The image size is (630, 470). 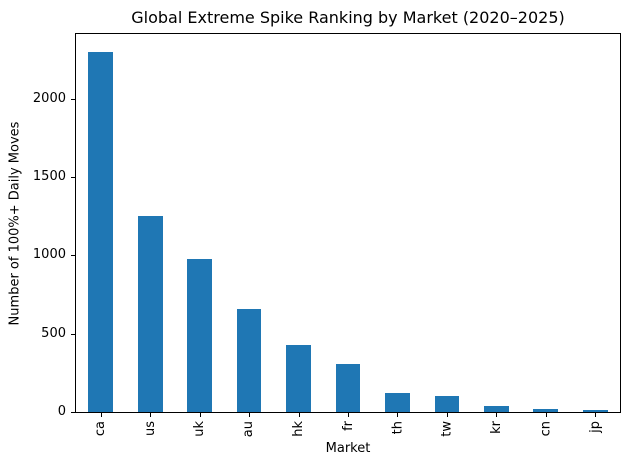 I want to click on y-tick-label-1000: 1000, so click(x=49, y=255).